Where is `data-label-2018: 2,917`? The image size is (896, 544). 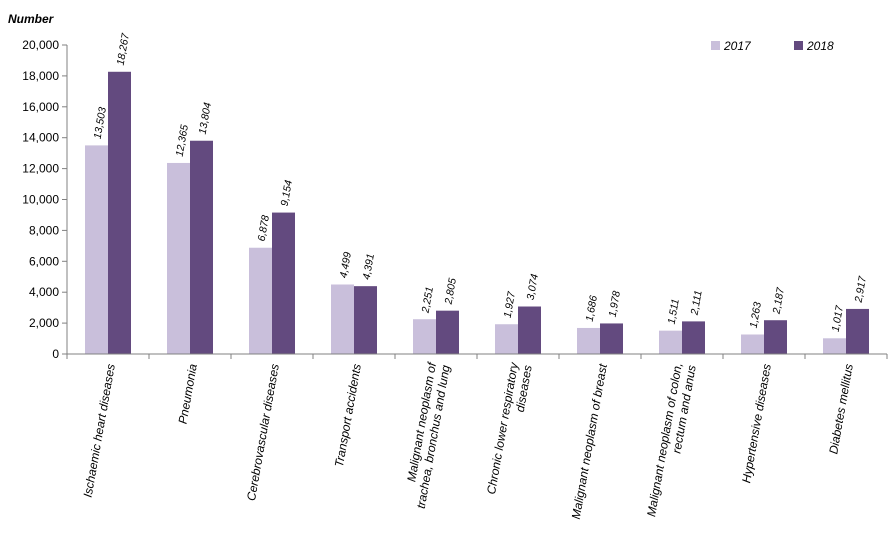 data-label-2018: 2,917 is located at coordinates (860, 289).